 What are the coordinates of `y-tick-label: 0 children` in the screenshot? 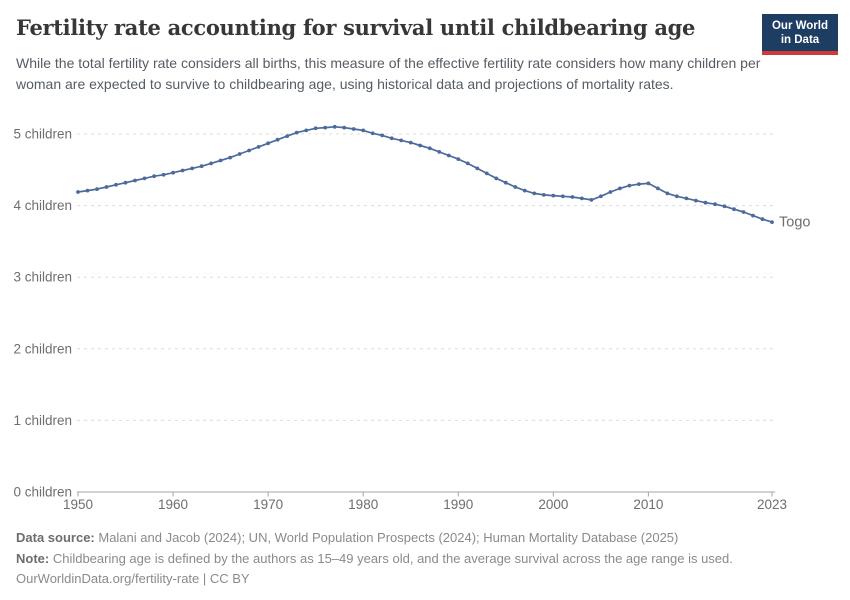 It's located at (42, 492).